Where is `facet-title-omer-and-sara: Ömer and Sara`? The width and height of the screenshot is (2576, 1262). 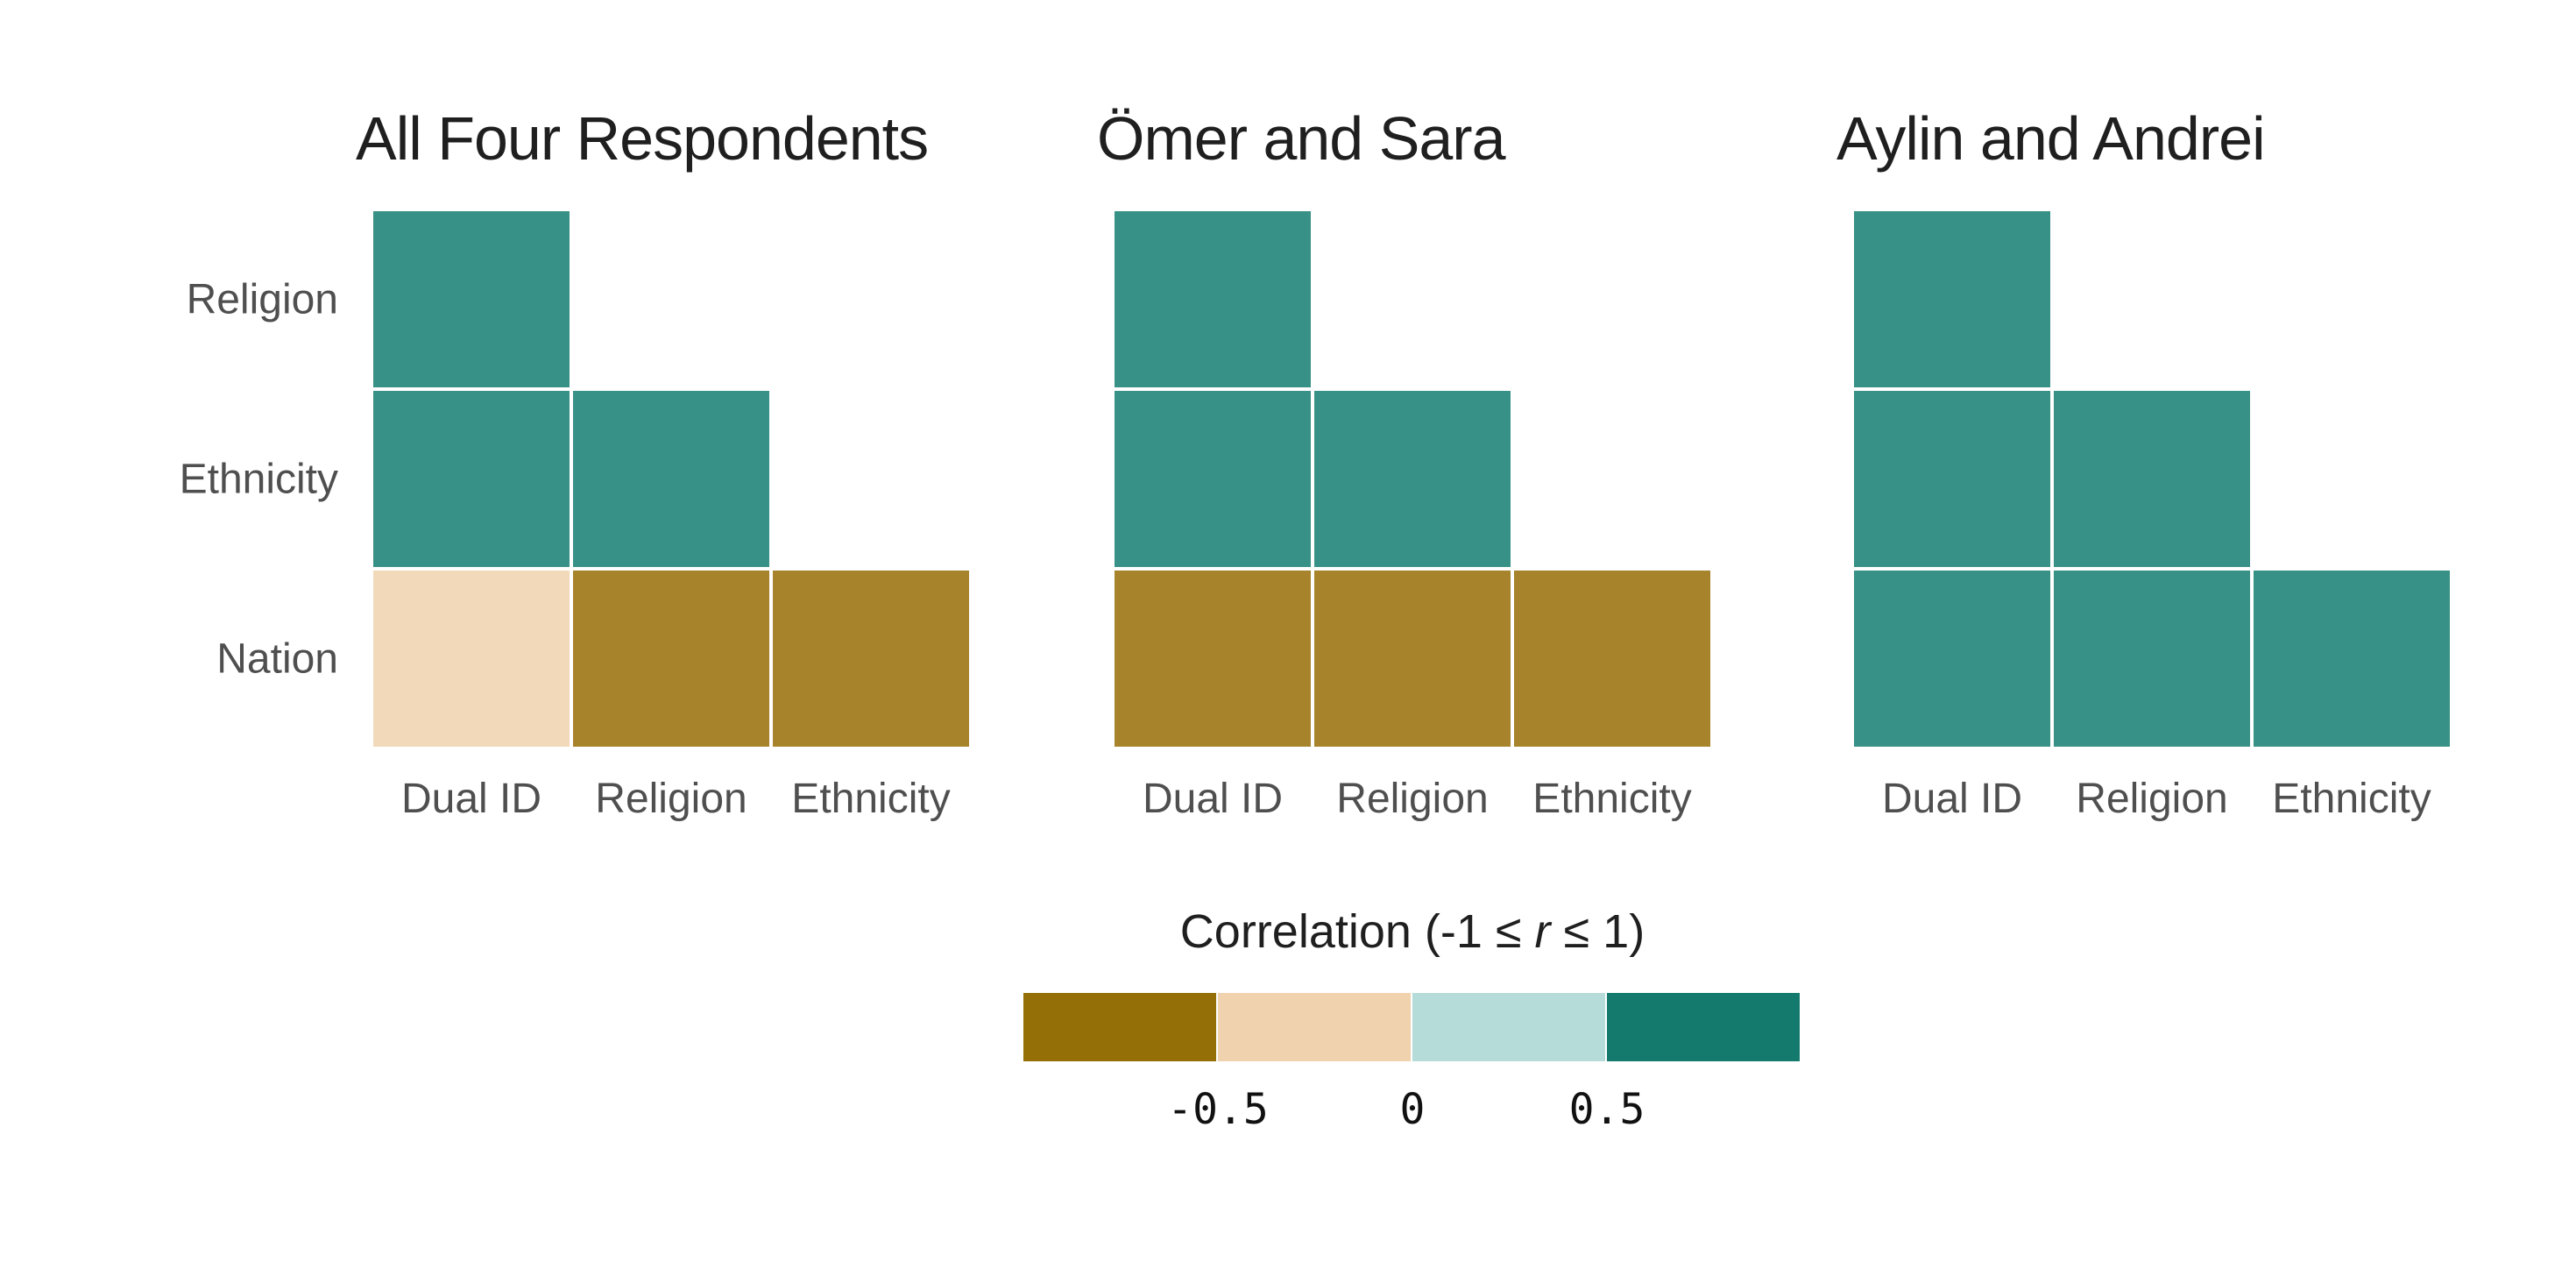
facet-title-omer-and-sara: Ömer and Sara is located at coordinates (1301, 138).